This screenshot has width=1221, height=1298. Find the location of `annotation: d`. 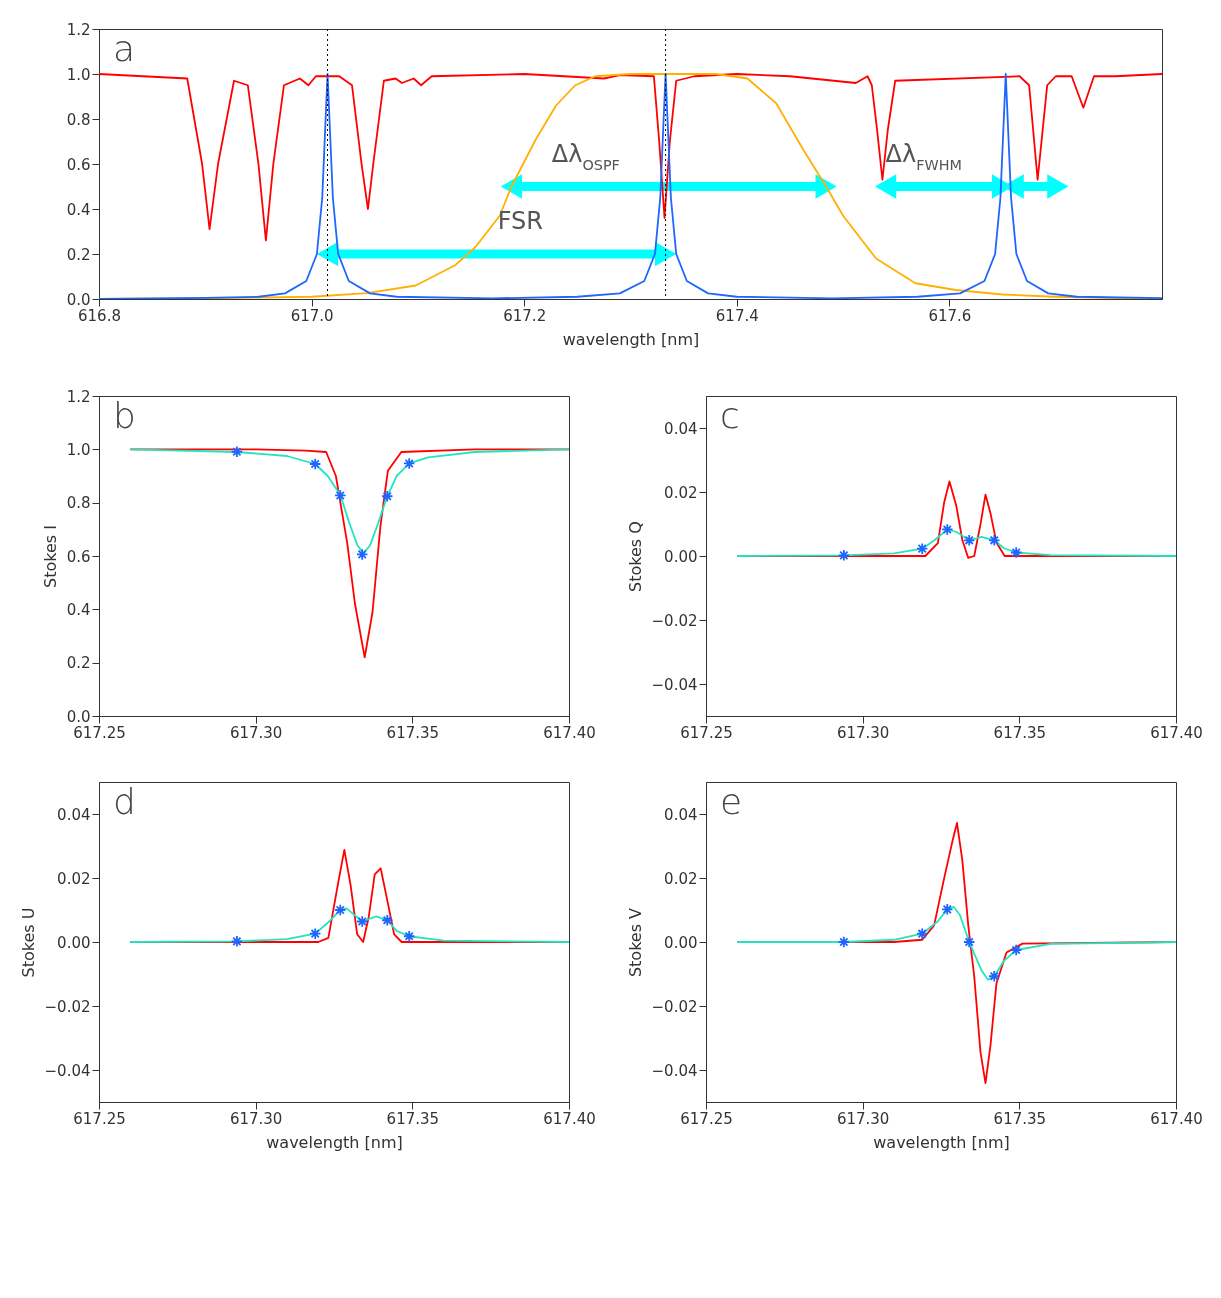

annotation: d is located at coordinates (124, 801).